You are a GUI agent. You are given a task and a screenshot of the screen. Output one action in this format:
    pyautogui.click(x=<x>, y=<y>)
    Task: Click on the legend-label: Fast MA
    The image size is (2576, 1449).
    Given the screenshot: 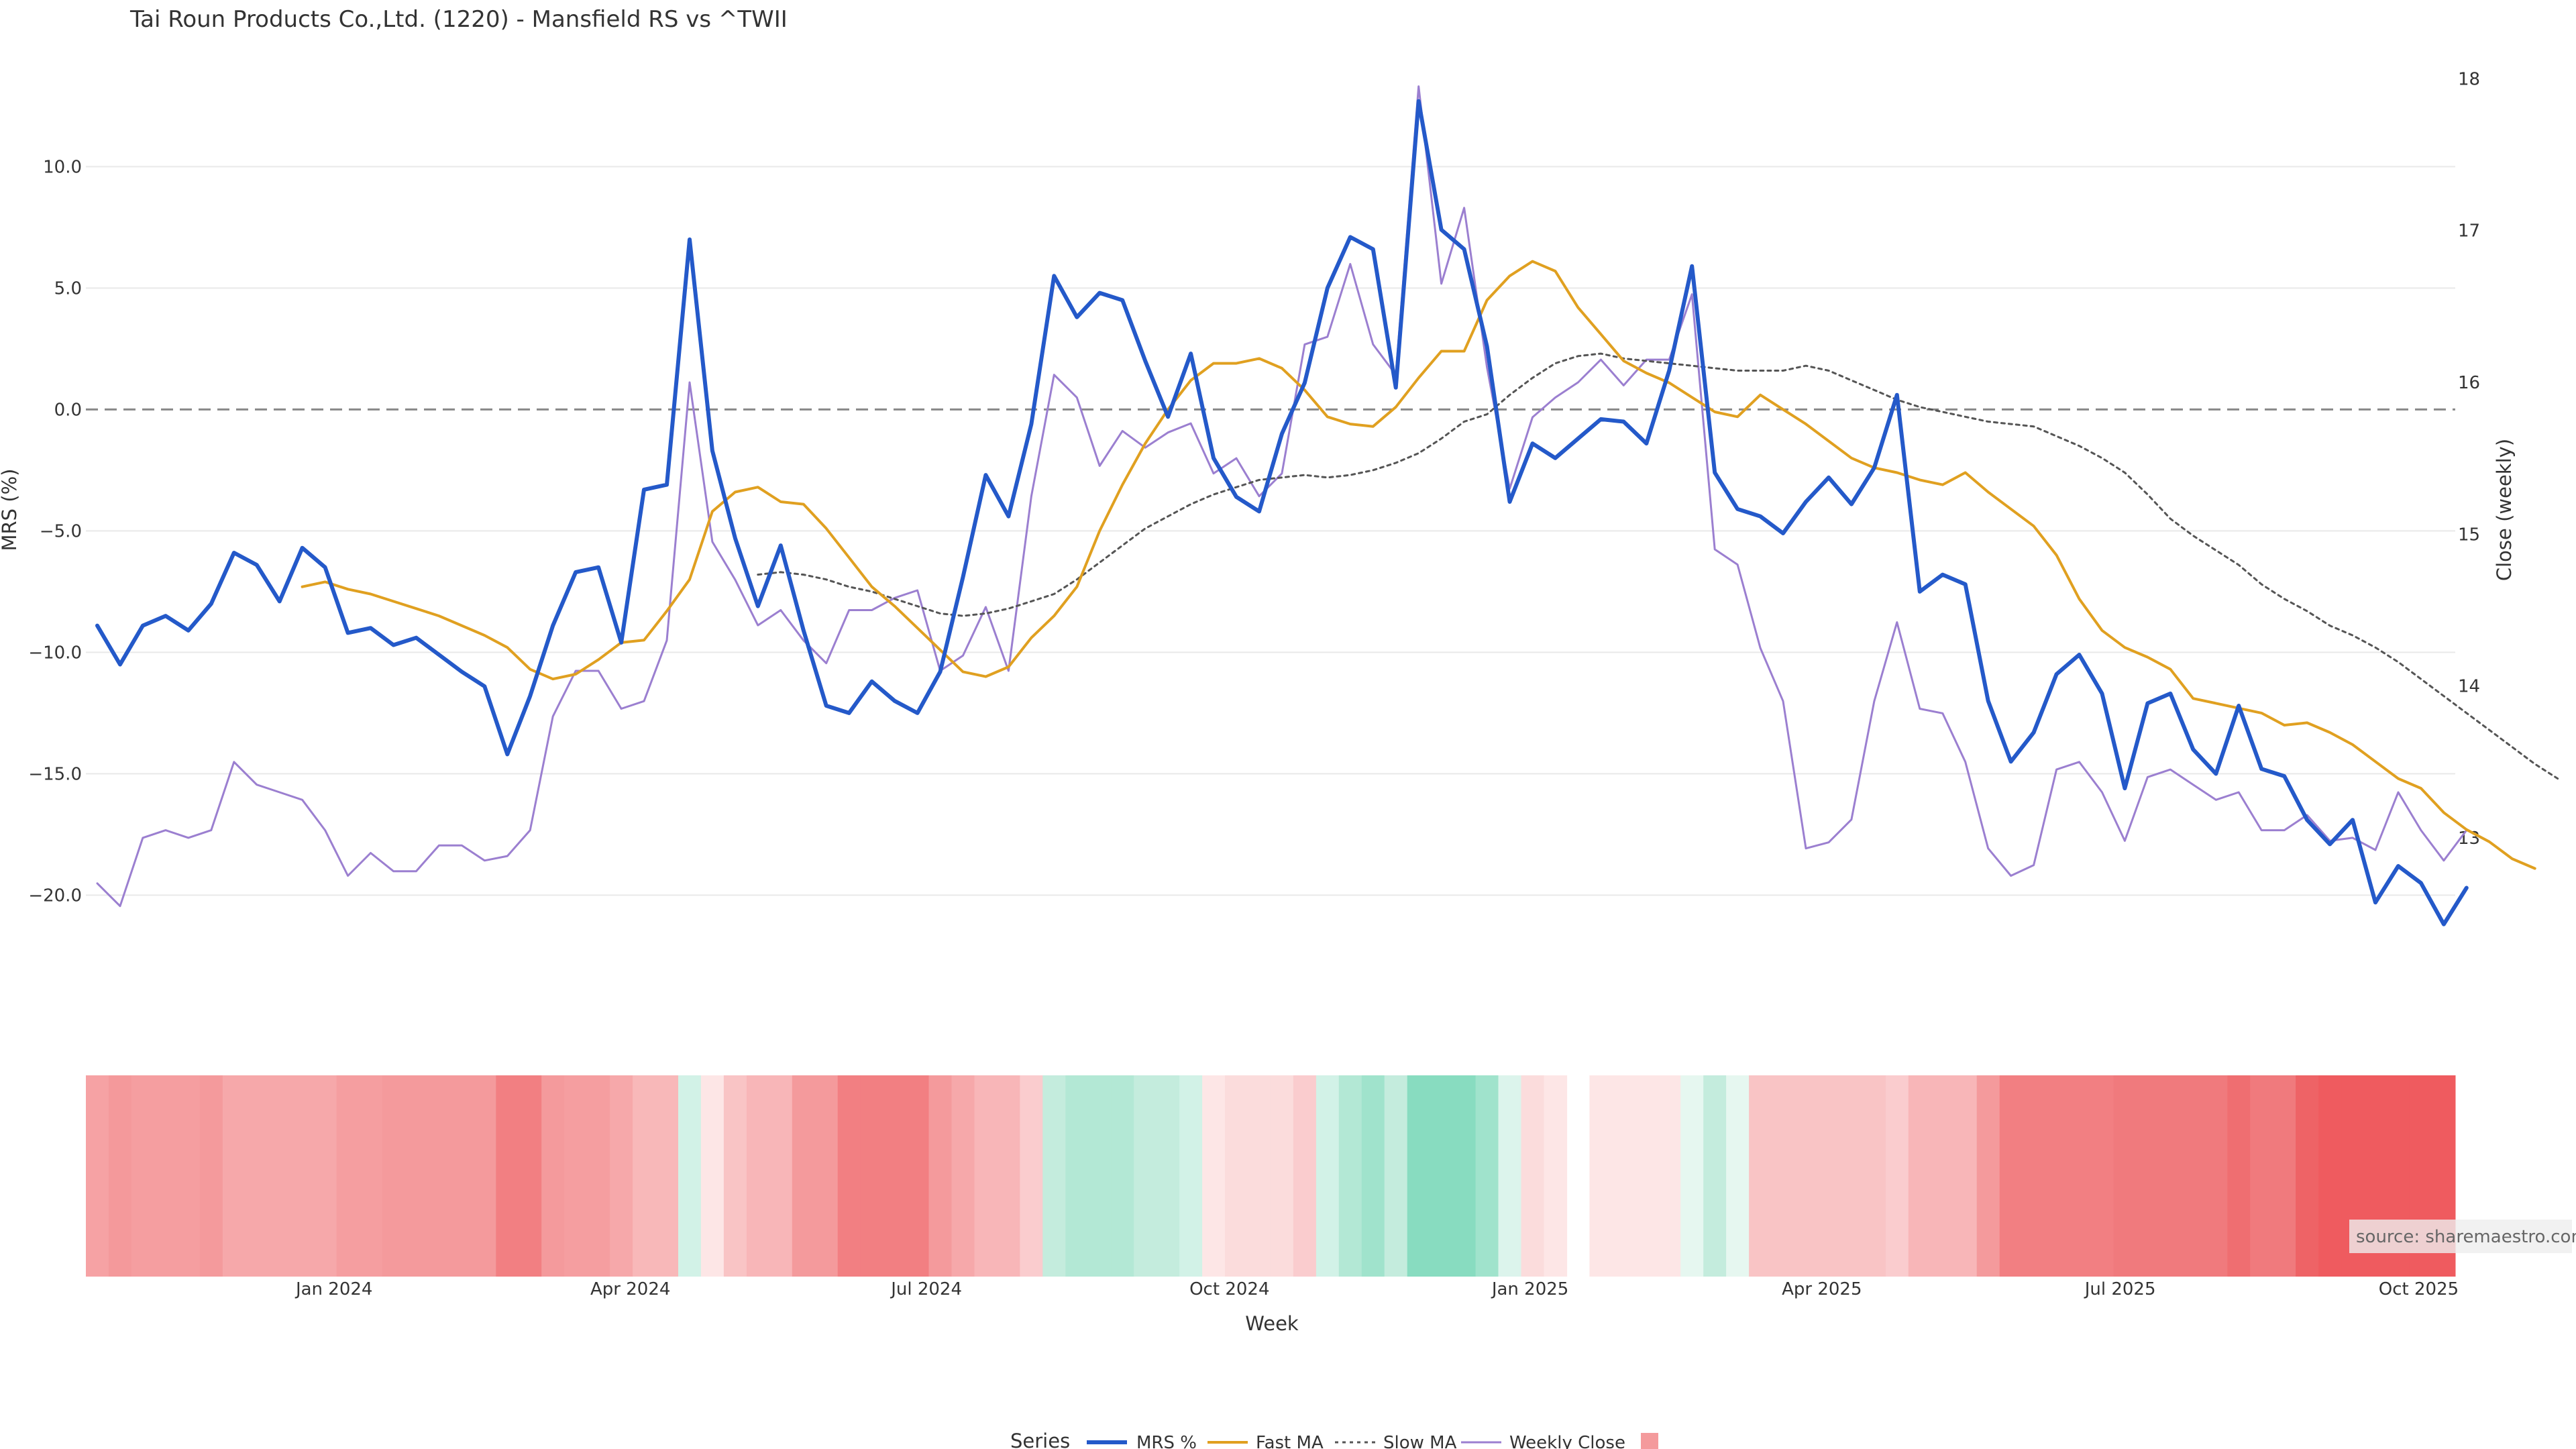 What is the action you would take?
    pyautogui.click(x=1290, y=1441)
    